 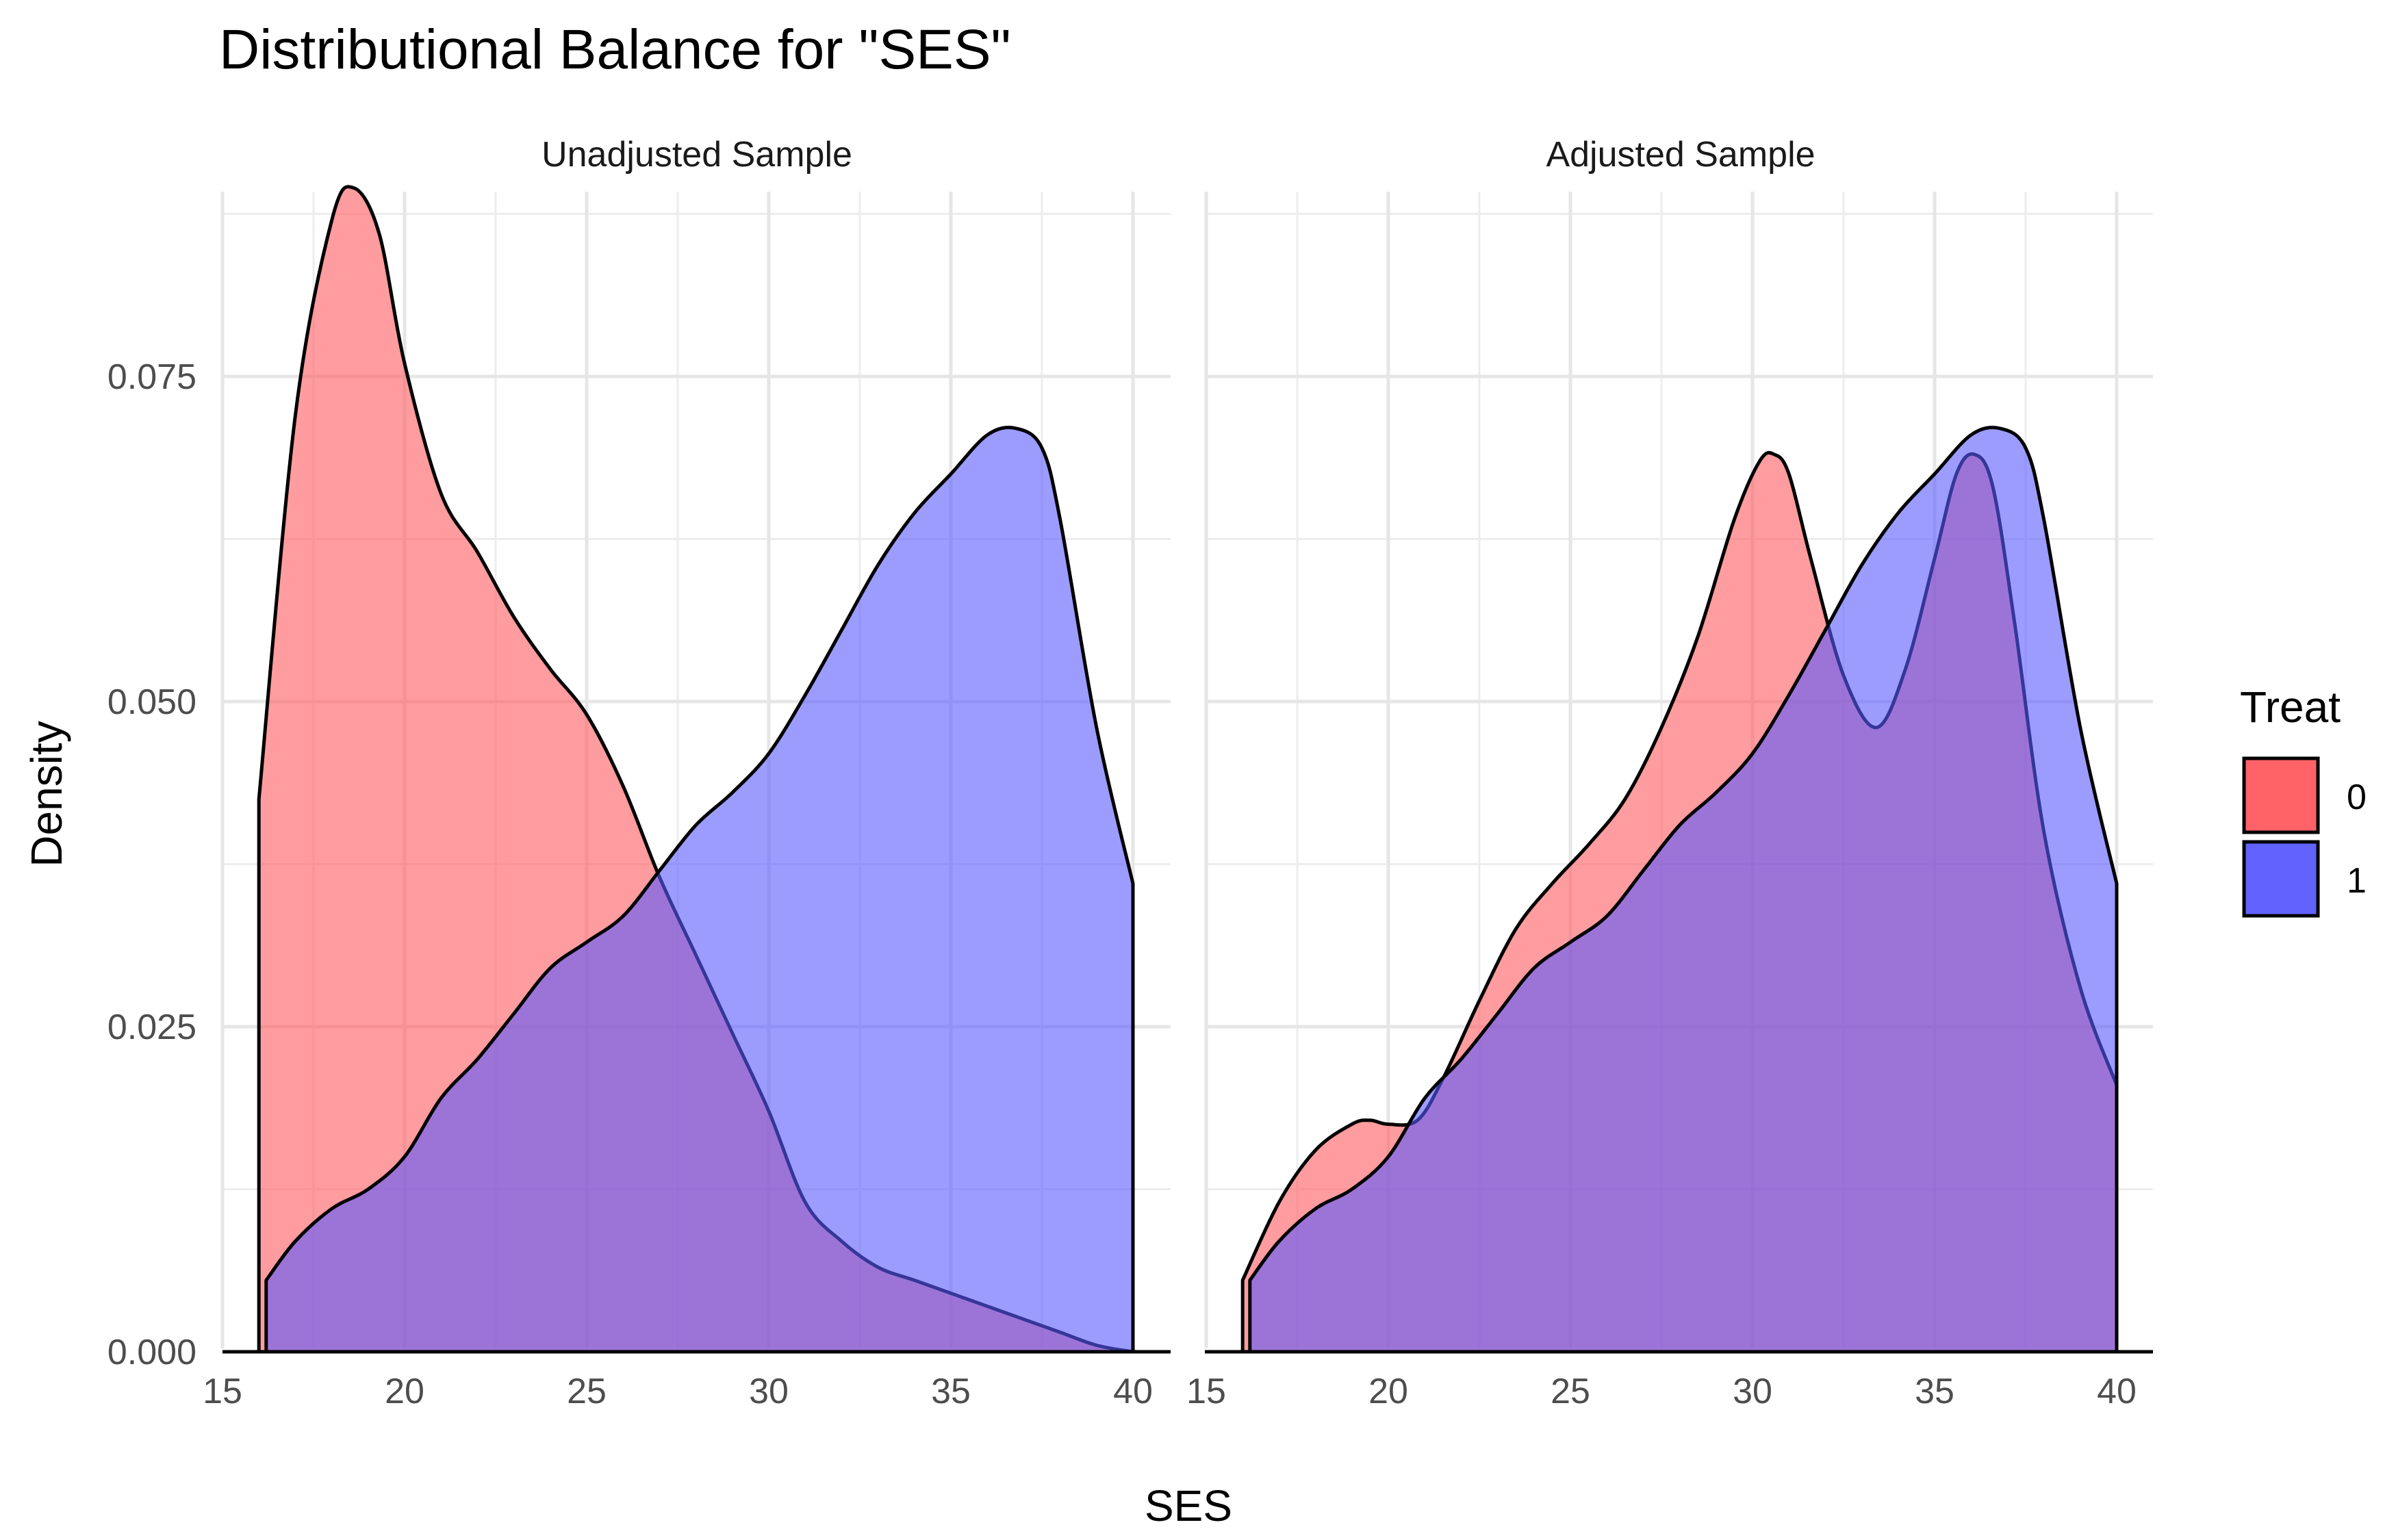 What do you see at coordinates (151, 1352) in the screenshot?
I see `y-tick-label: 0.000` at bounding box center [151, 1352].